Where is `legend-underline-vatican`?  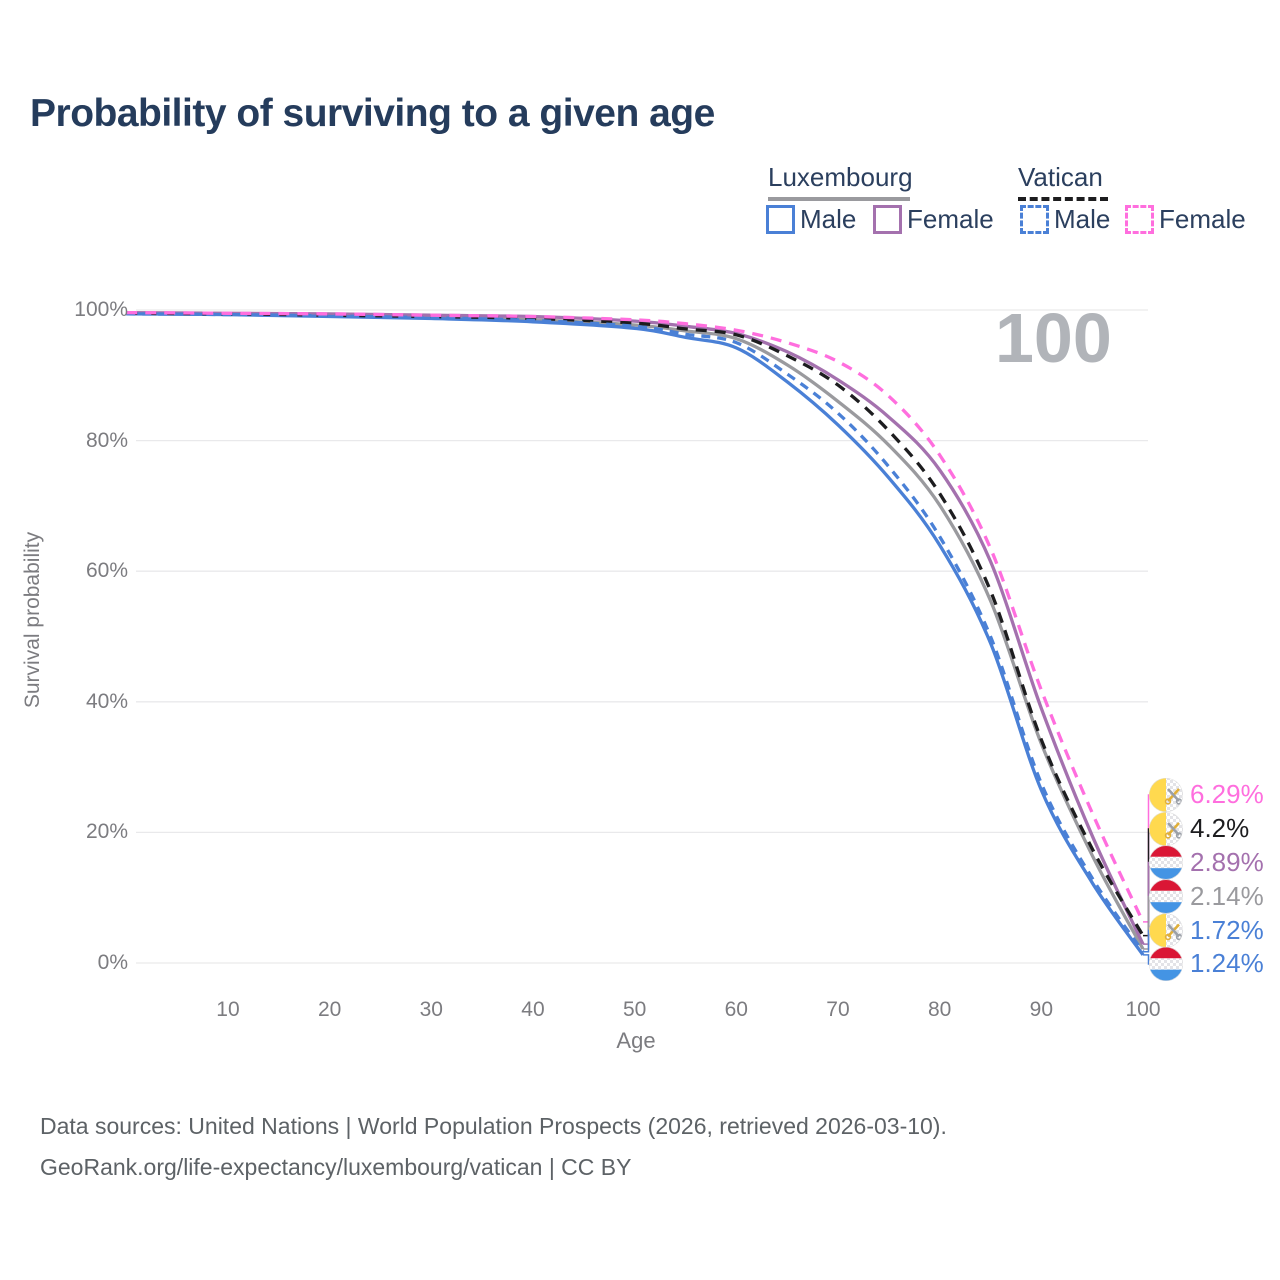 legend-underline-vatican is located at coordinates (1063, 199).